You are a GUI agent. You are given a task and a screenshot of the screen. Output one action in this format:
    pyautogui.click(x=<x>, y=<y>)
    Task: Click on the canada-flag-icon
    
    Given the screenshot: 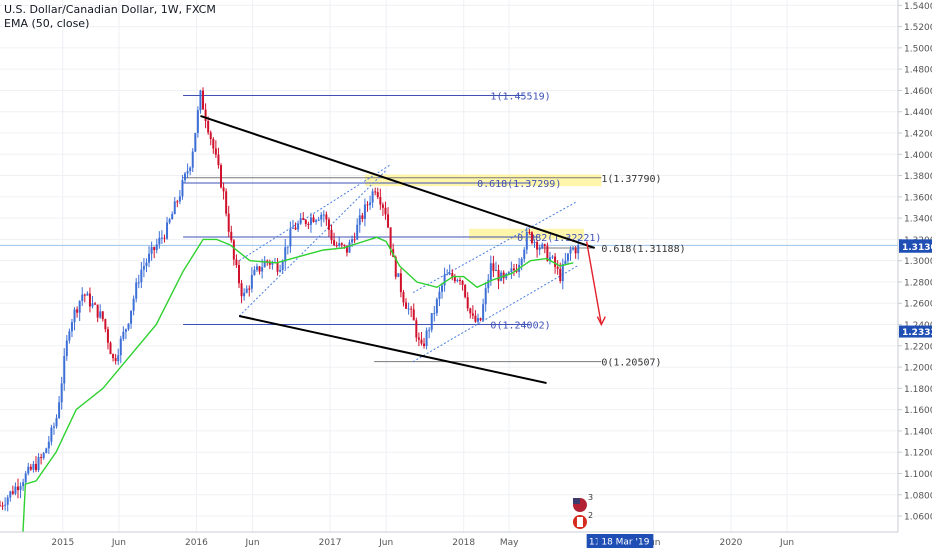 What is the action you would take?
    pyautogui.click(x=579, y=522)
    